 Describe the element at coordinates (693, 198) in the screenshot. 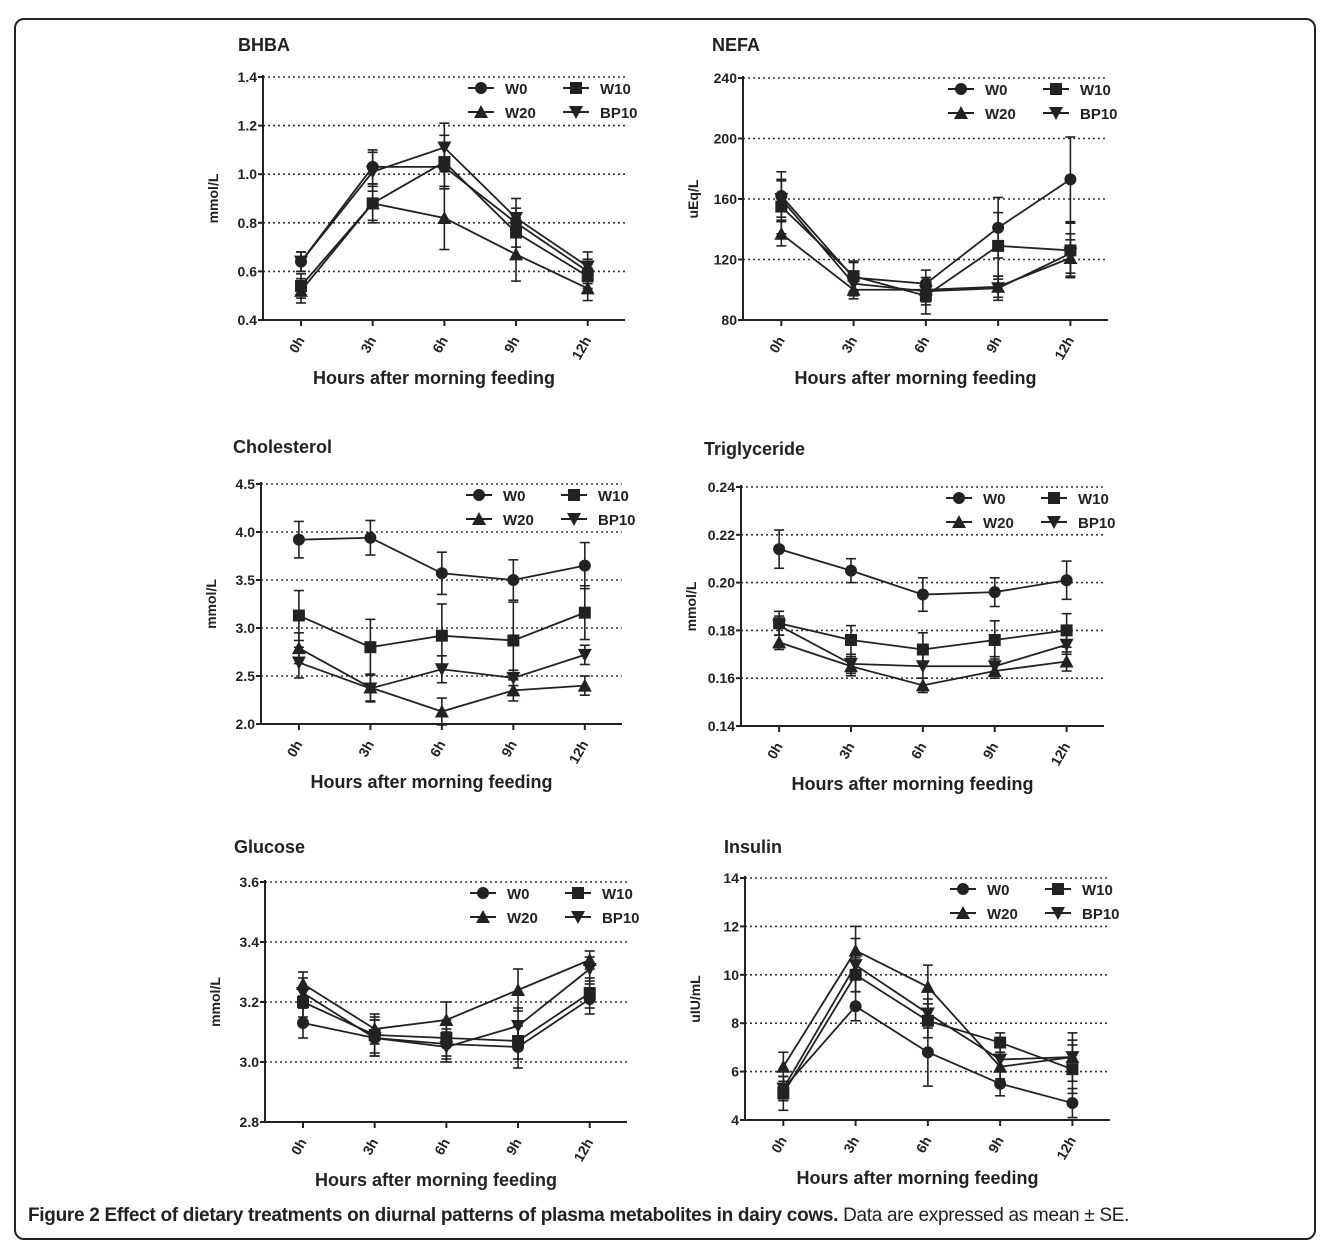

I see `y-axis-label: uEq/L` at that location.